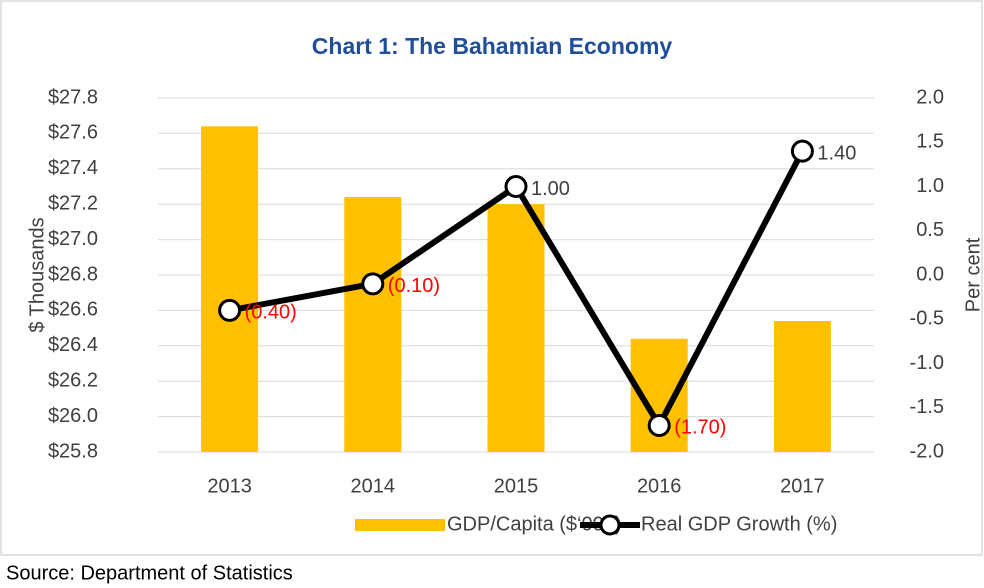 This screenshot has width=984, height=588. Describe the element at coordinates (516, 486) in the screenshot. I see `x-tick-label: 2015` at that location.